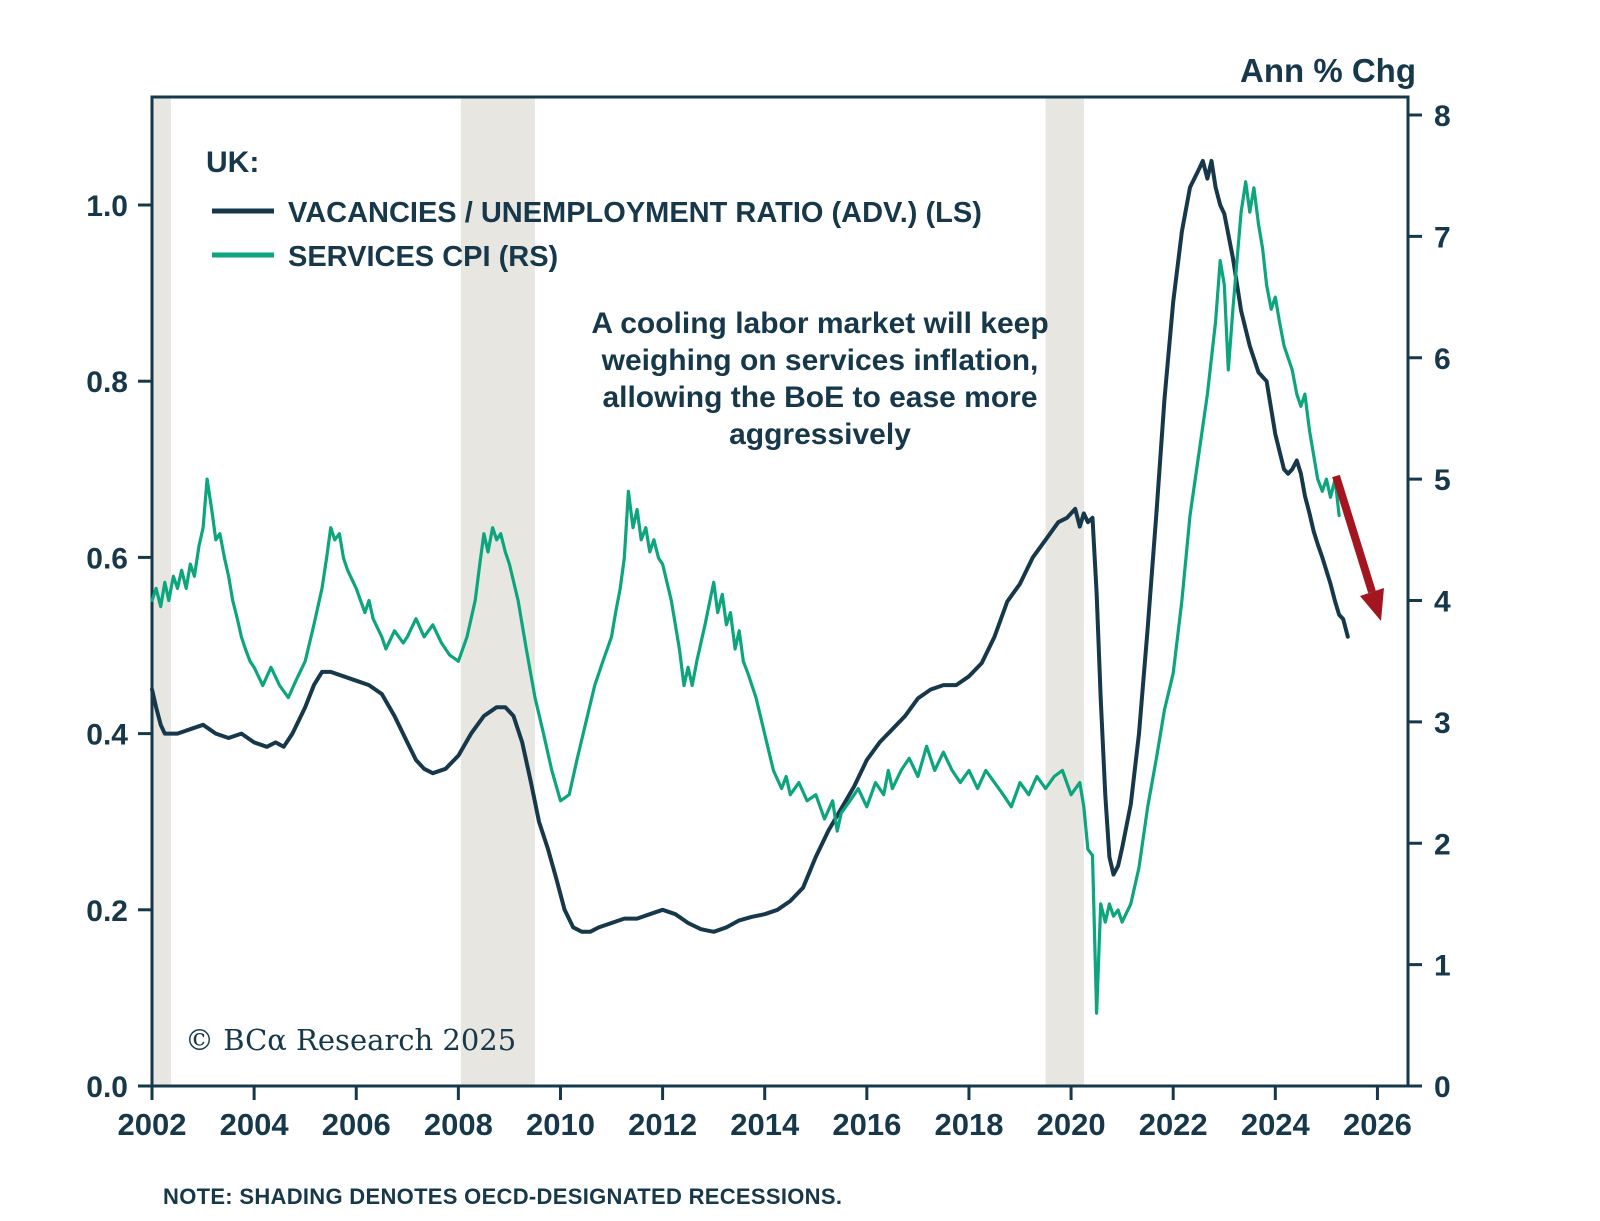  I want to click on left-tick-label: 0.8, so click(107, 382).